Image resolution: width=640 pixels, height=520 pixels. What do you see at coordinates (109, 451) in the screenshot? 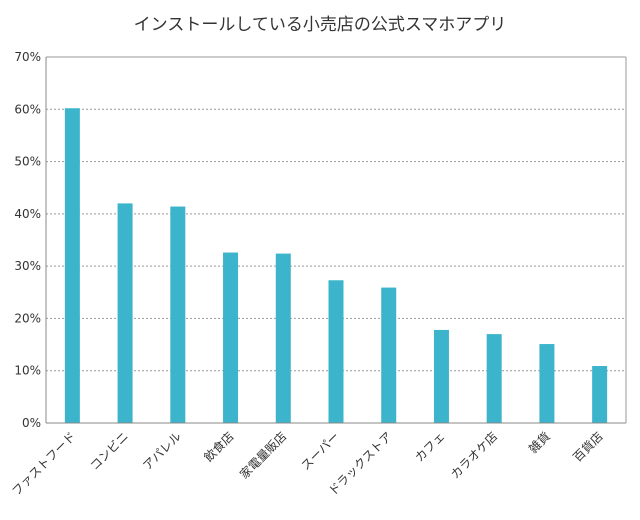
I see `x-category-label: コンビニ` at bounding box center [109, 451].